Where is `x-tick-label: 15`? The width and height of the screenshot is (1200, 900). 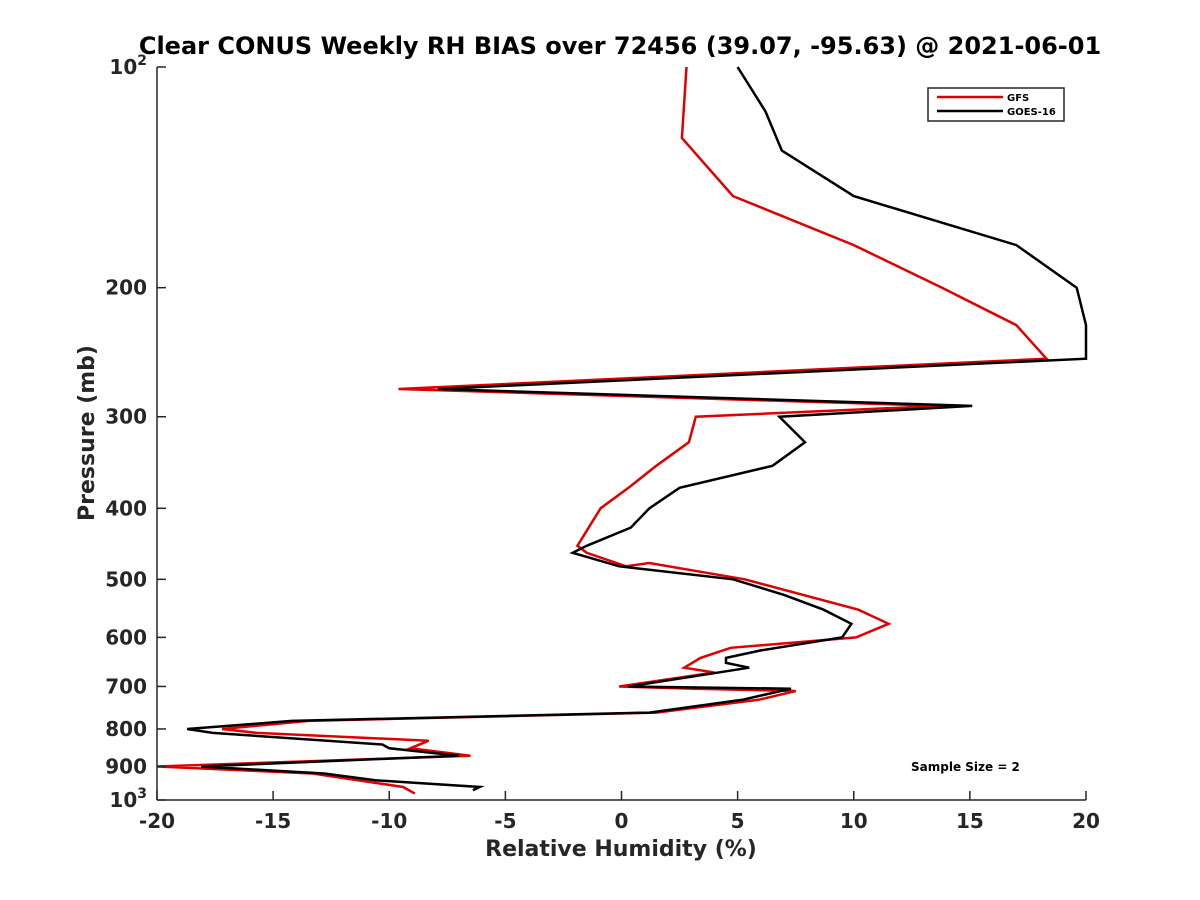
x-tick-label: 15 is located at coordinates (970, 821).